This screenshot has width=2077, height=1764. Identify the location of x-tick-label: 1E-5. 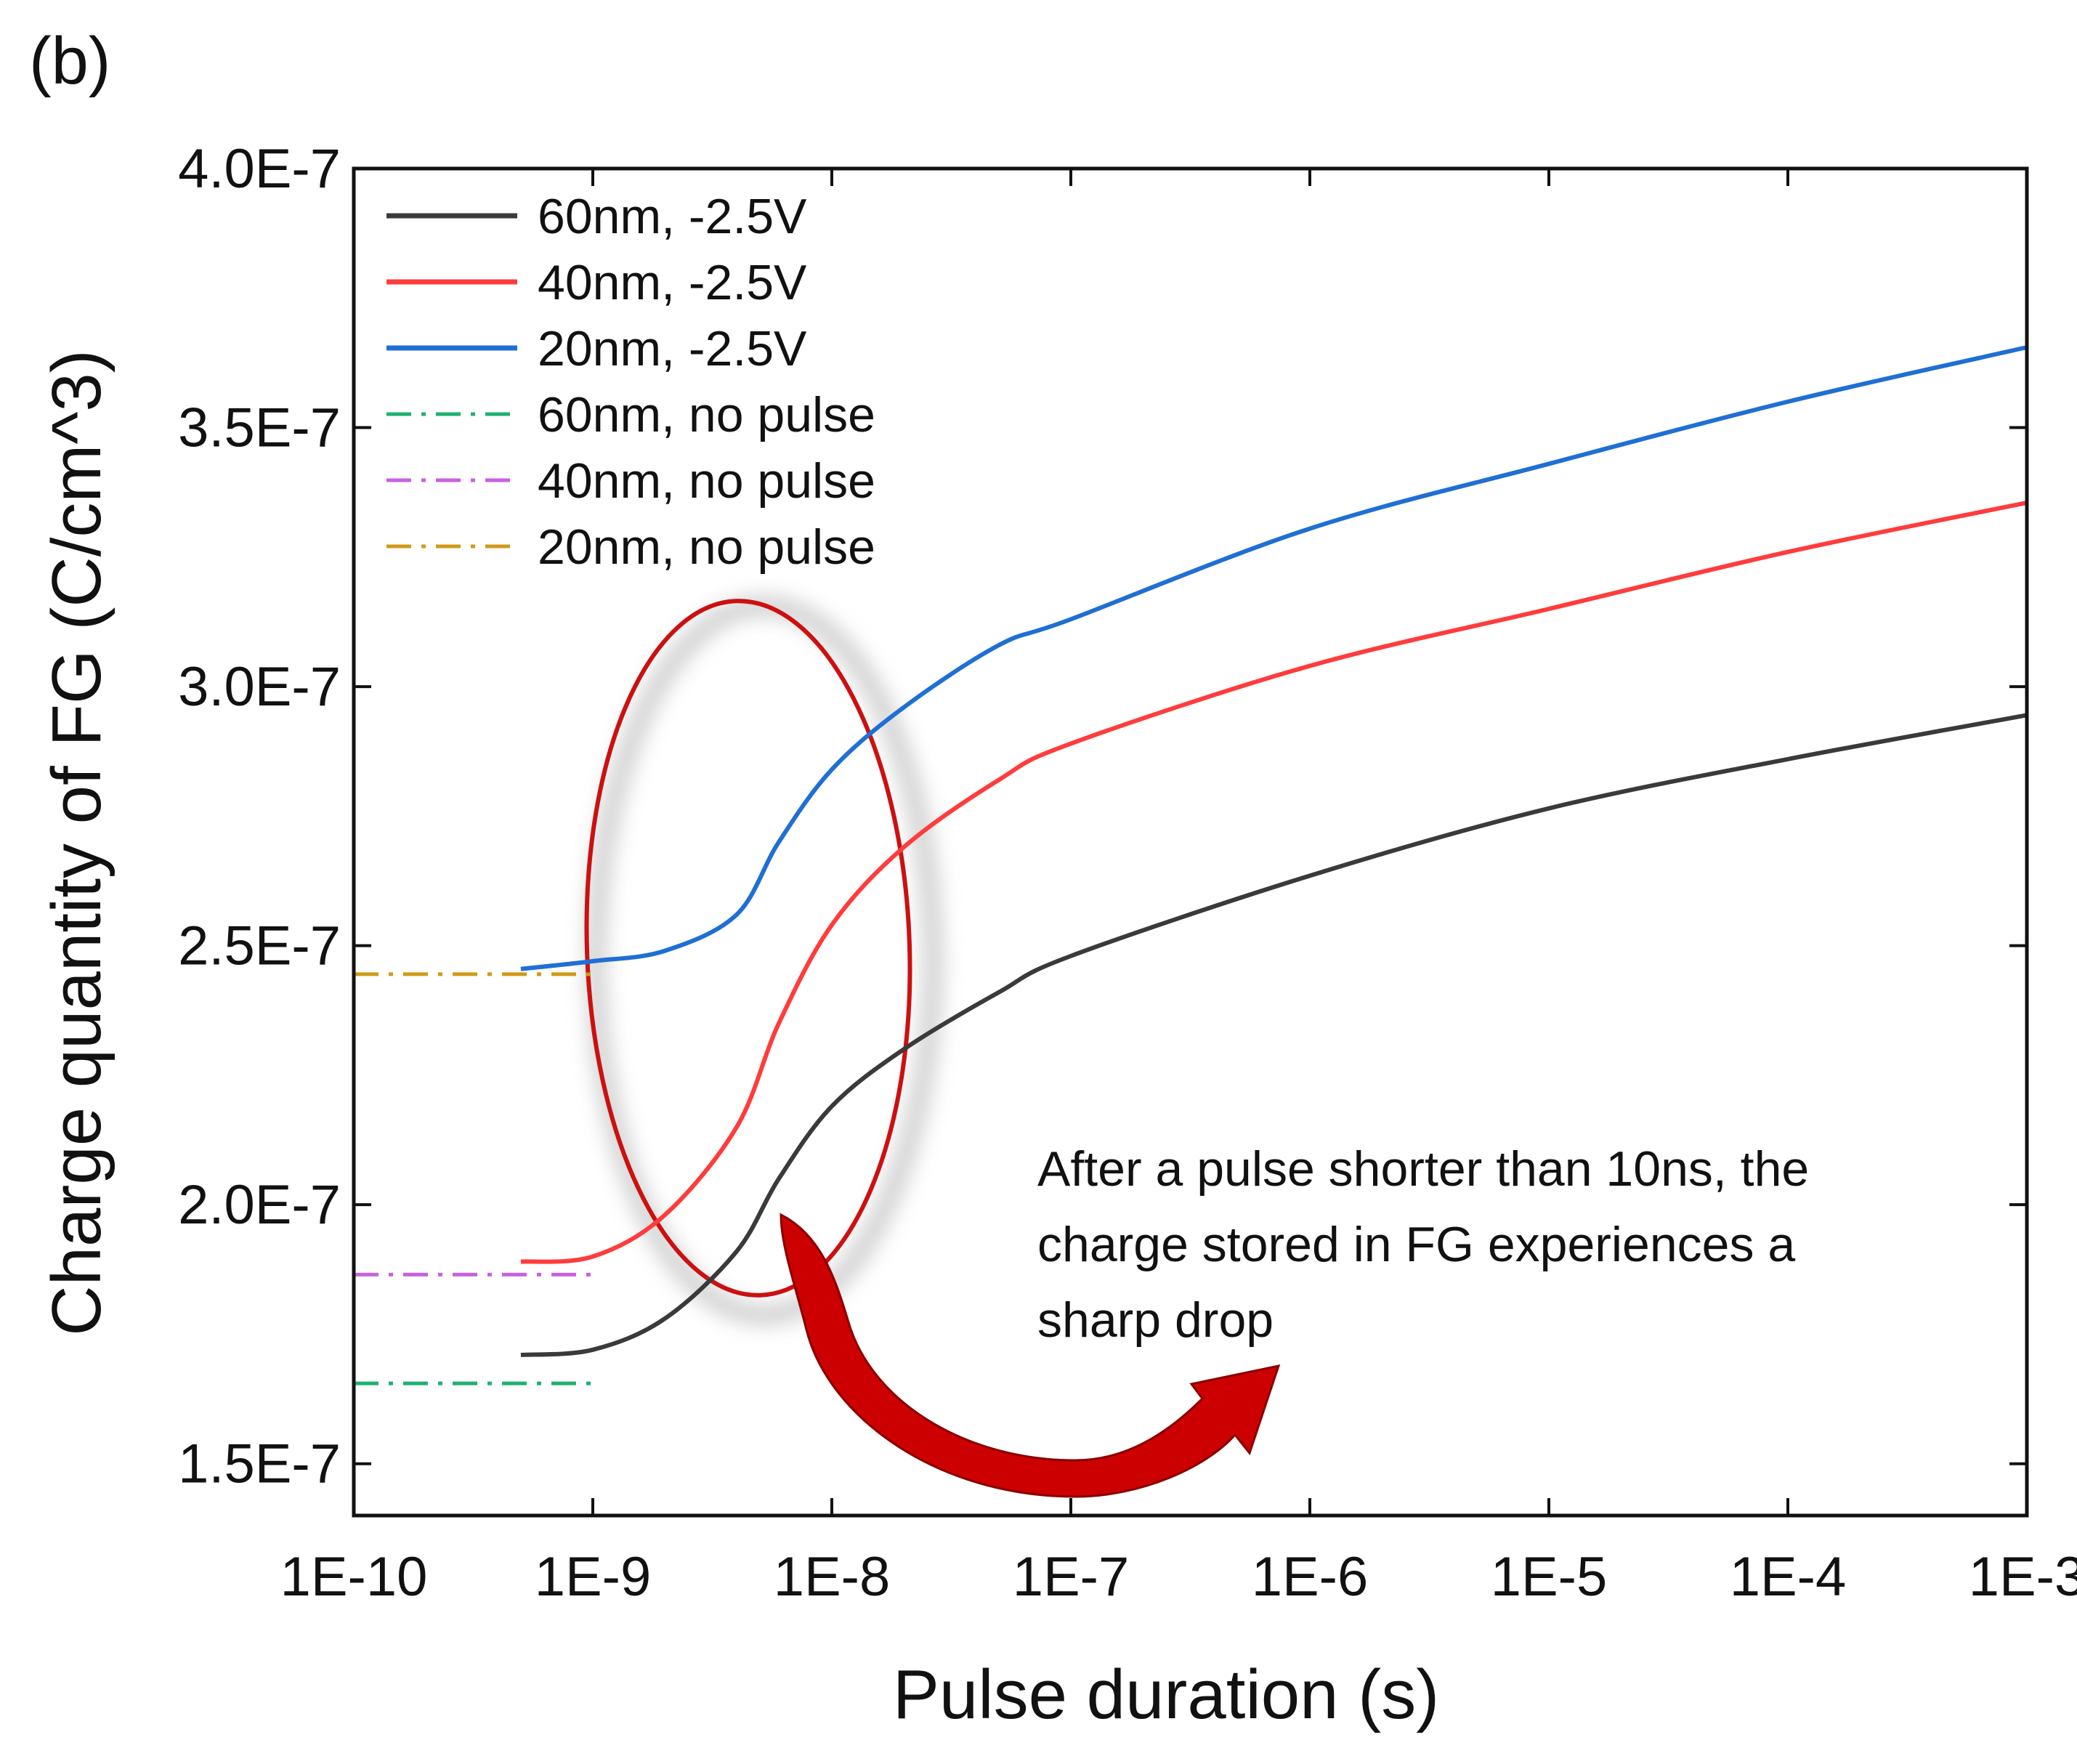
(1549, 1577).